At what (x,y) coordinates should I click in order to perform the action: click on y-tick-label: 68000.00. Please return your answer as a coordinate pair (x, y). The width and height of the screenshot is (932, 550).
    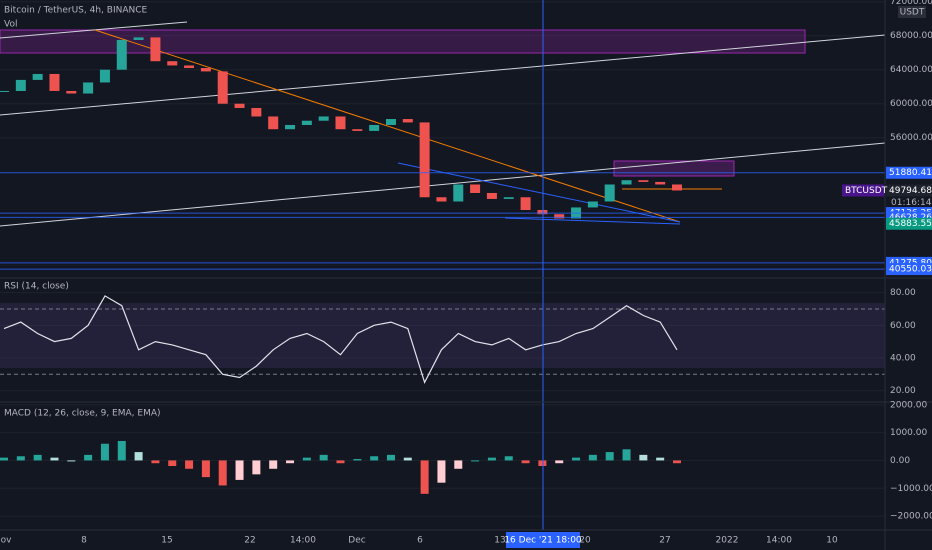
    Looking at the image, I should click on (911, 36).